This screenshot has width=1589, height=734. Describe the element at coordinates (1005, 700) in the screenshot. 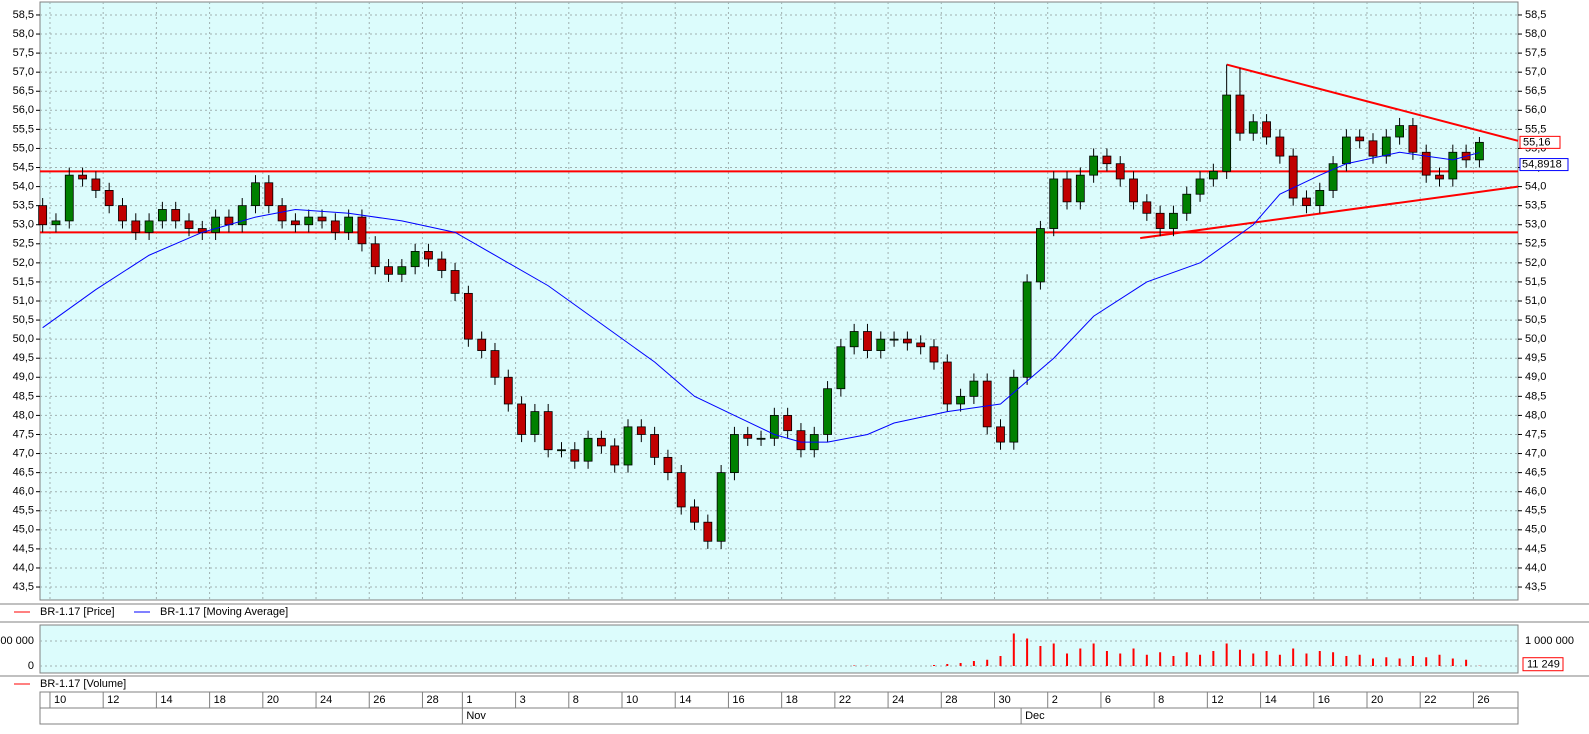

I see `x-tick-label: 30` at that location.